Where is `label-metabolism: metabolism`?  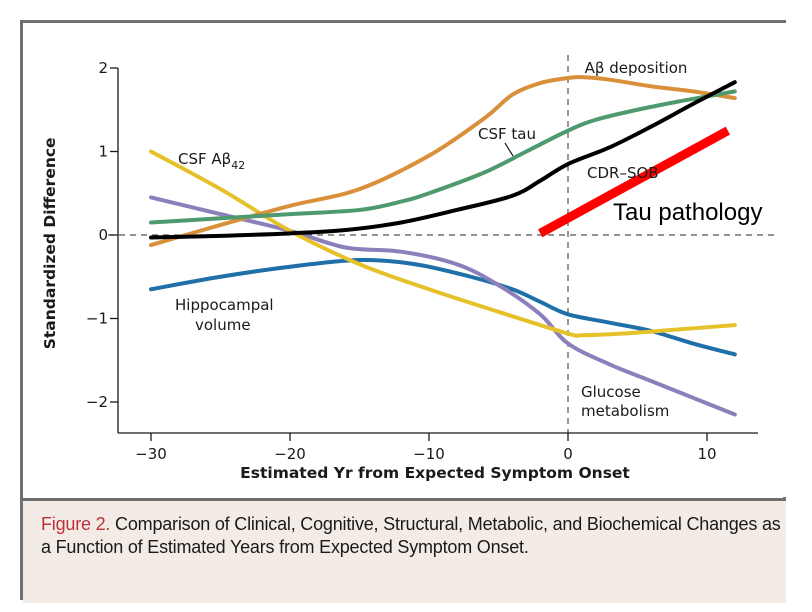
label-metabolism: metabolism is located at coordinates (625, 411).